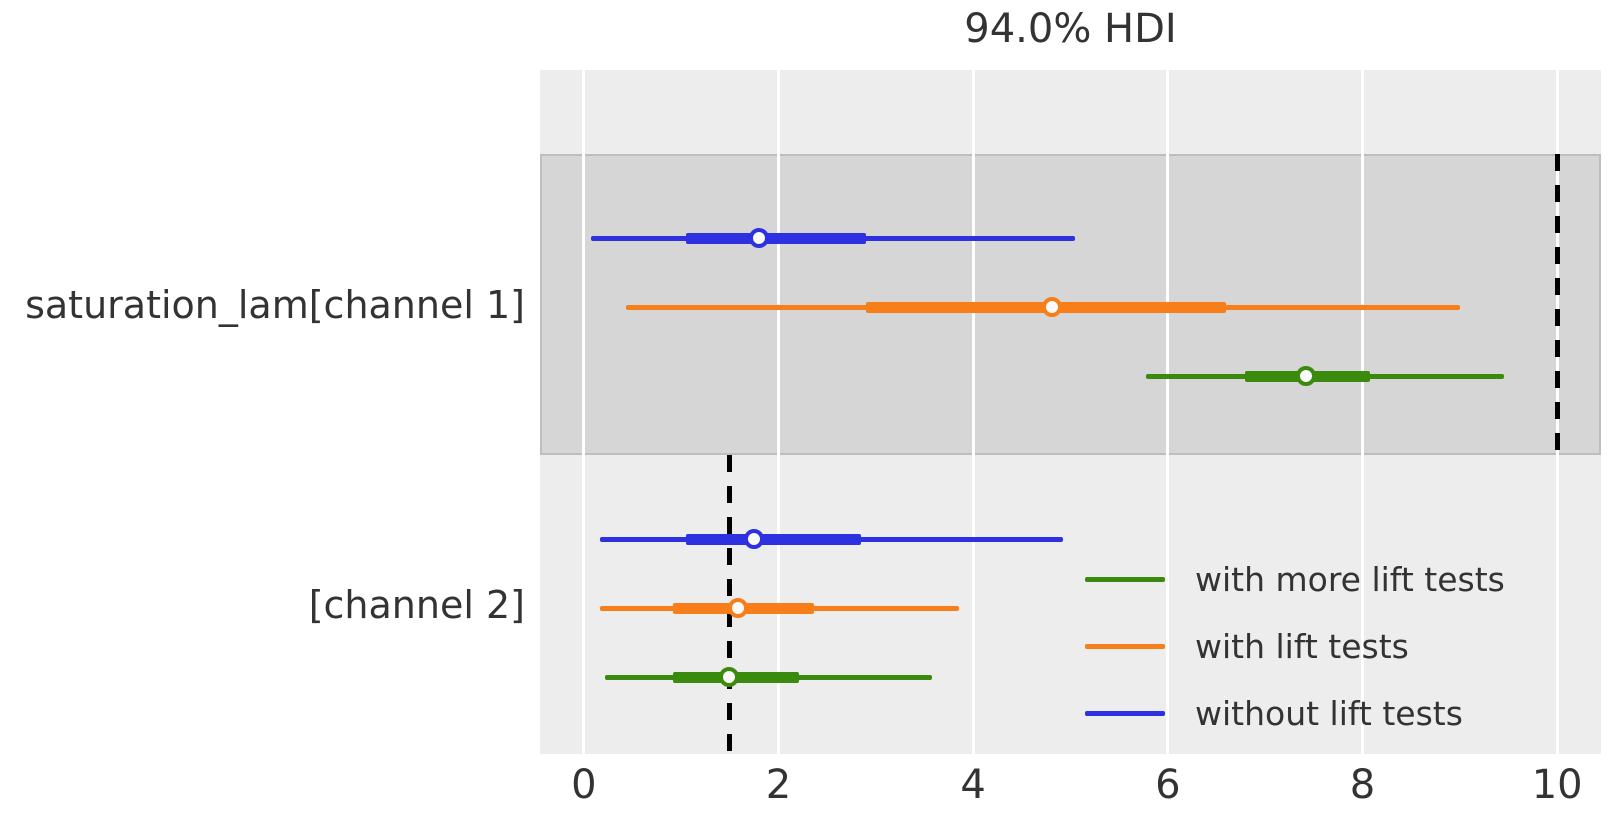  I want to click on legend-entry-with-lift-tests: with lift tests, so click(1295, 646).